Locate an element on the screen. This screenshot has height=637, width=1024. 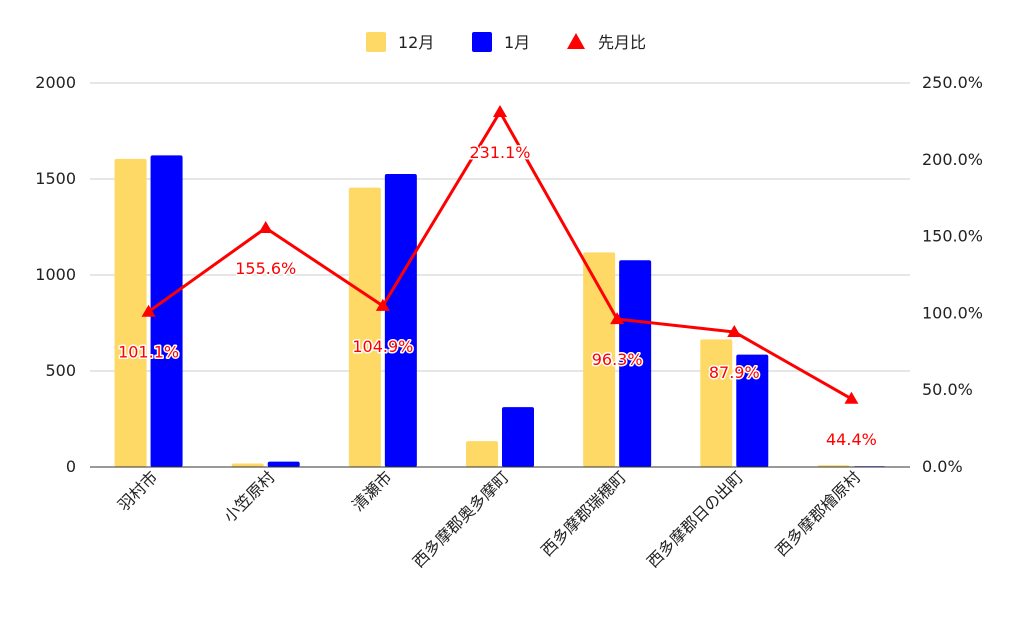
legend-label: 12月 is located at coordinates (416, 42).